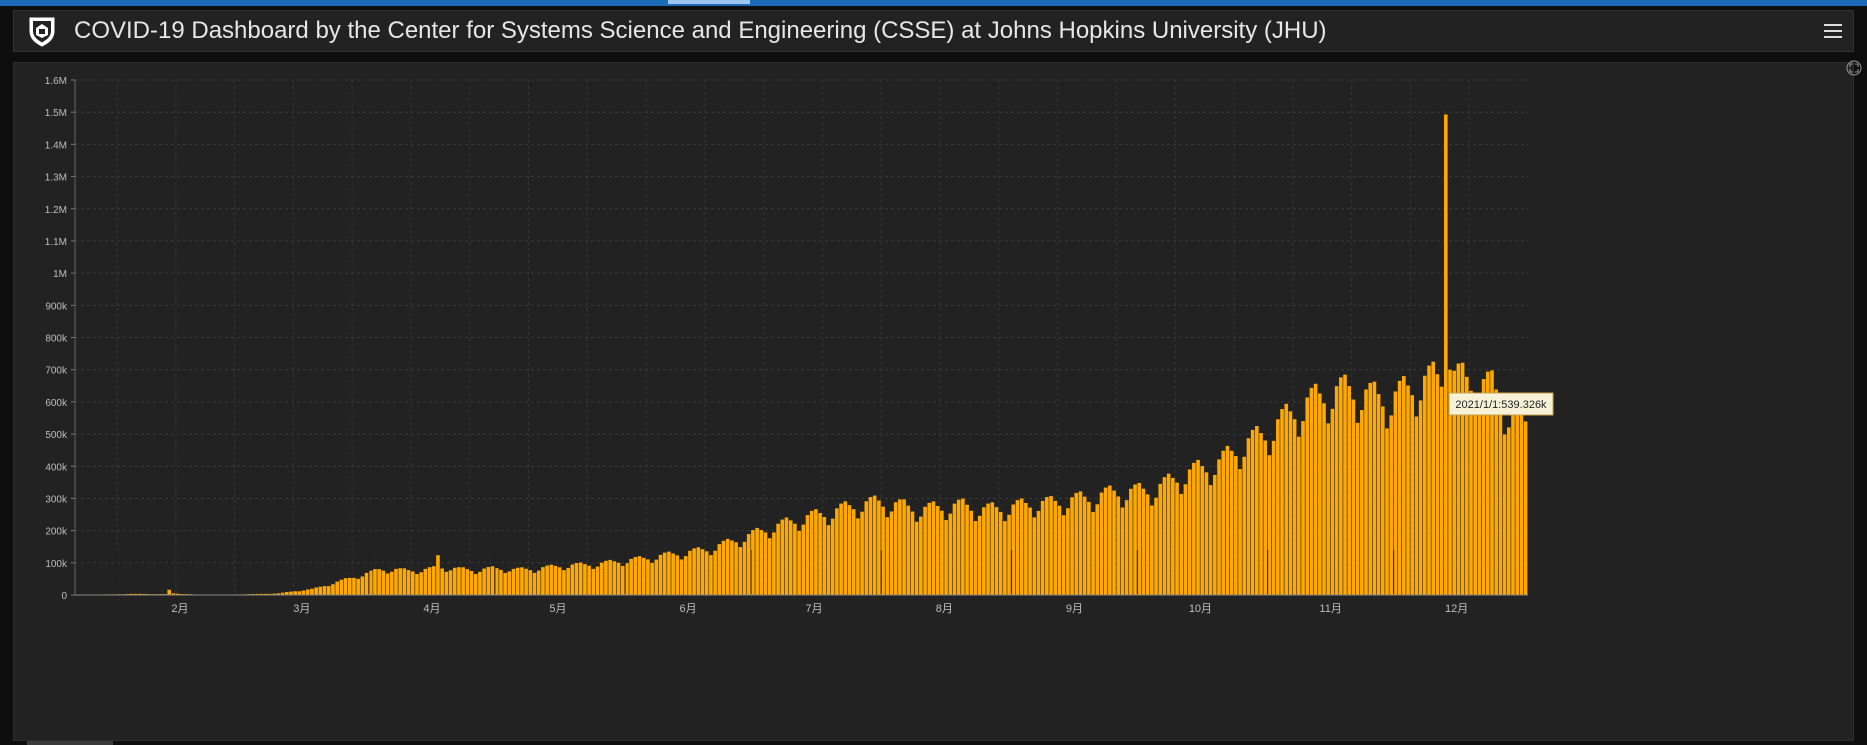  Describe the element at coordinates (1833, 31) in the screenshot. I see `hamburger-menu-icon` at that location.